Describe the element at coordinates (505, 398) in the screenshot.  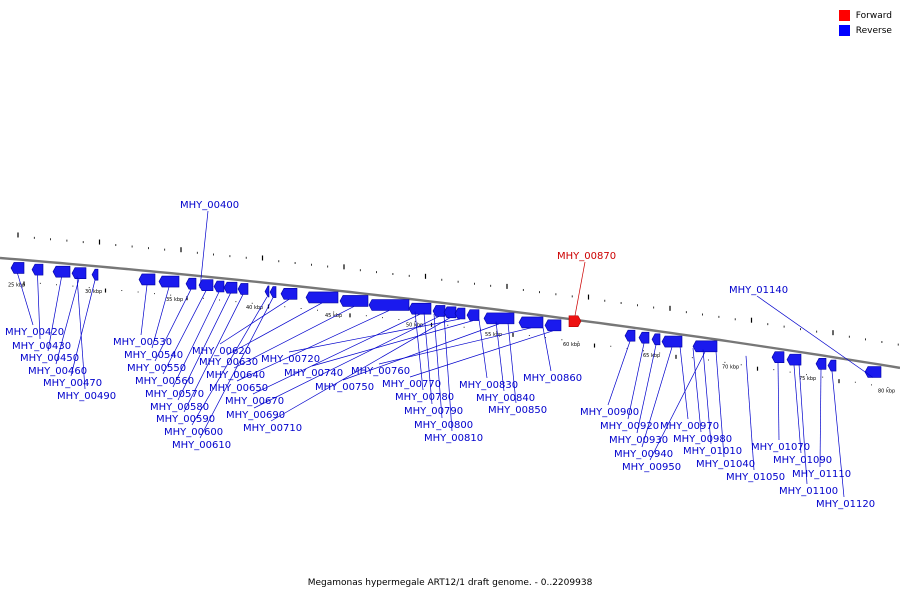
I see `gene-label-mhy_00840: MHY_00840` at that location.